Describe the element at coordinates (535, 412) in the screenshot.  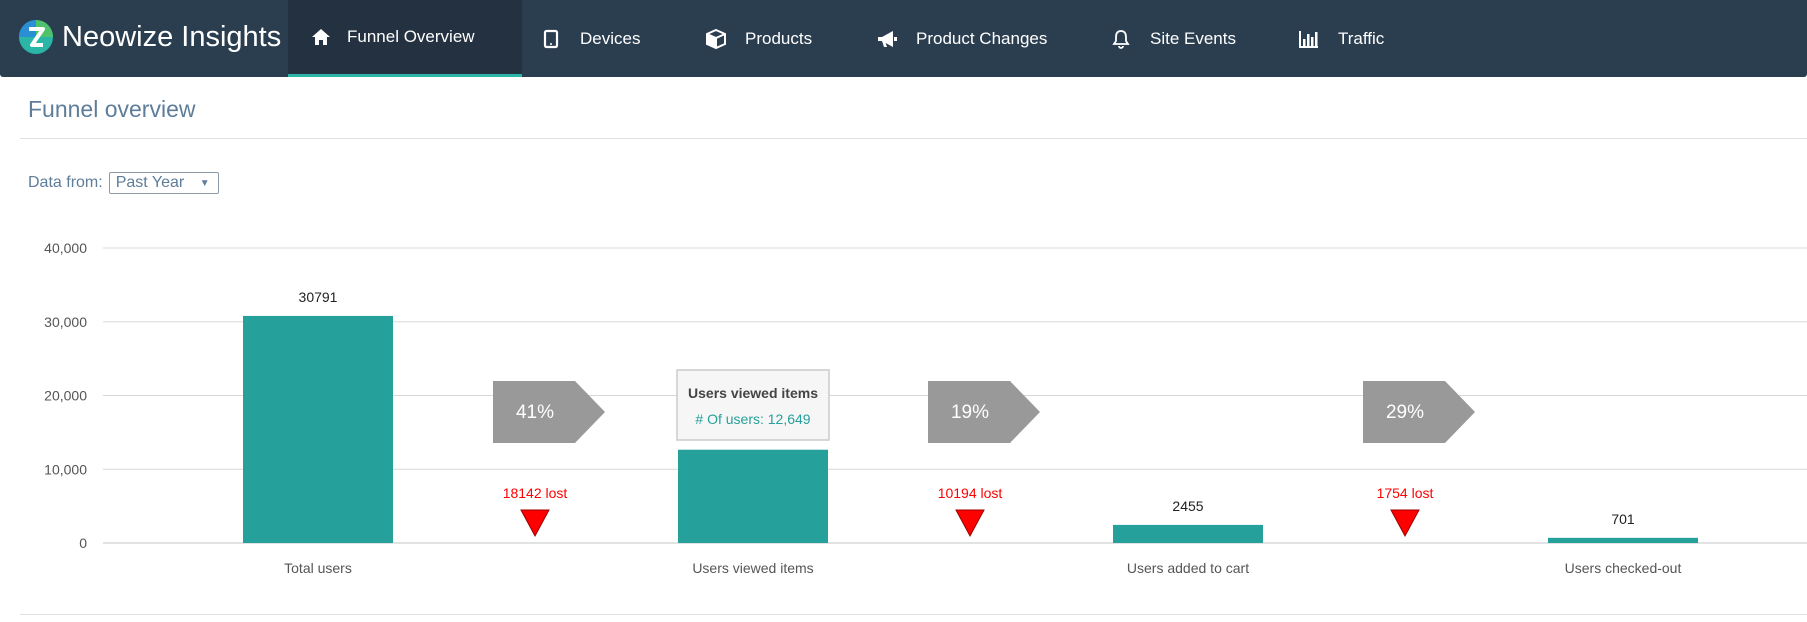
I see `conversion-rate-label: 41%` at that location.